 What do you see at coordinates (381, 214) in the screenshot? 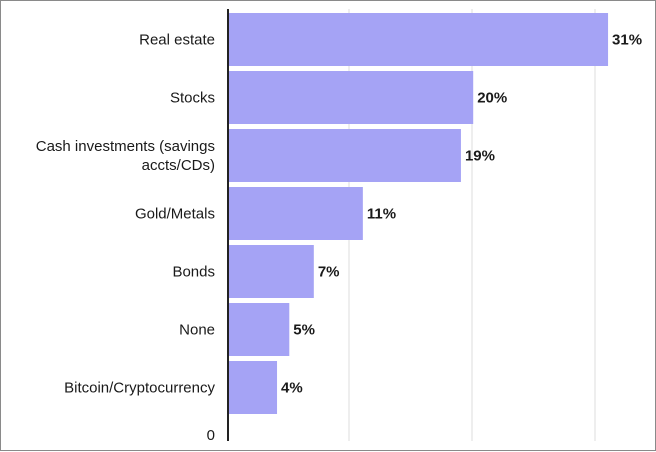
I see `bar-value-label-4: 11%` at bounding box center [381, 214].